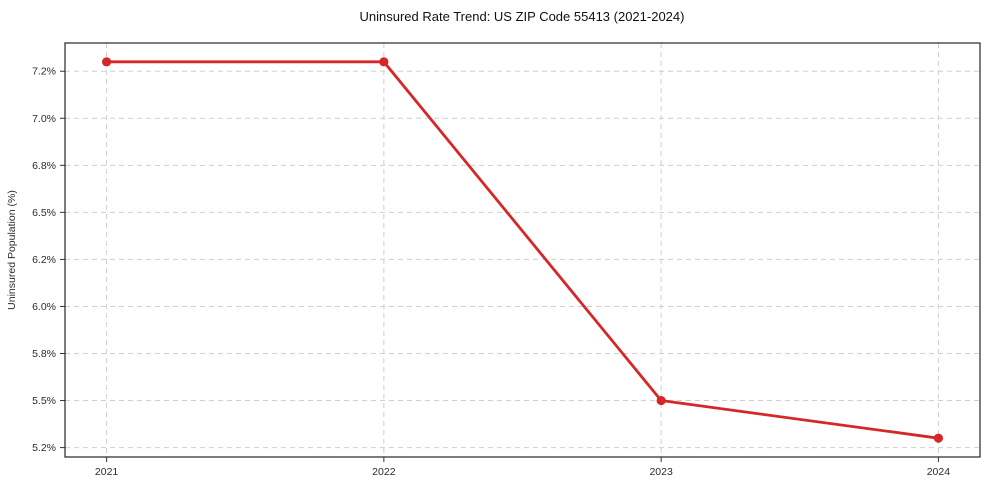  I want to click on data-point-2023, so click(661, 400).